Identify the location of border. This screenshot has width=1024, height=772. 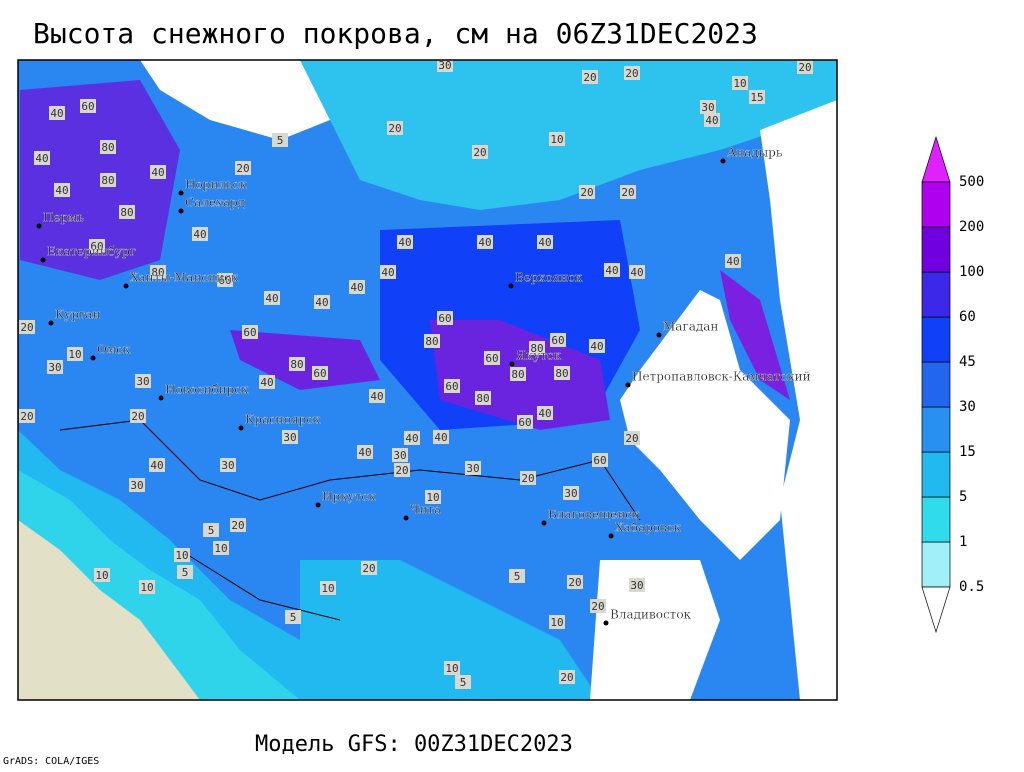
(350, 520).